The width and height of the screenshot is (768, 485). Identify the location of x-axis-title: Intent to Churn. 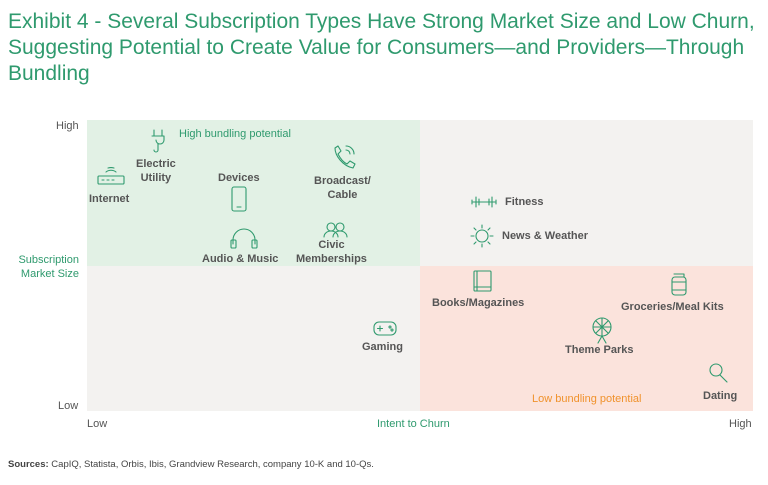
(413, 424).